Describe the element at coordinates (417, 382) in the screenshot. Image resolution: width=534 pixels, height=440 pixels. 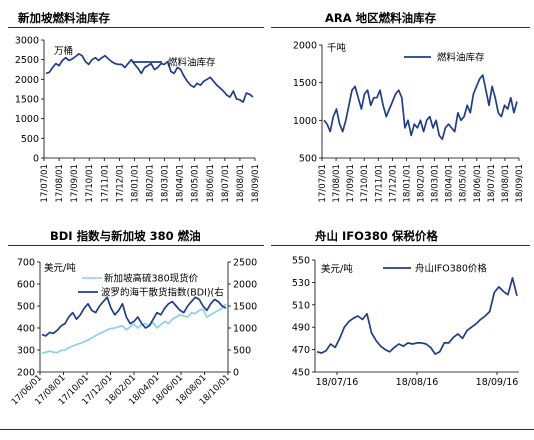
I see `x-tick-label: 18/08/16` at that location.